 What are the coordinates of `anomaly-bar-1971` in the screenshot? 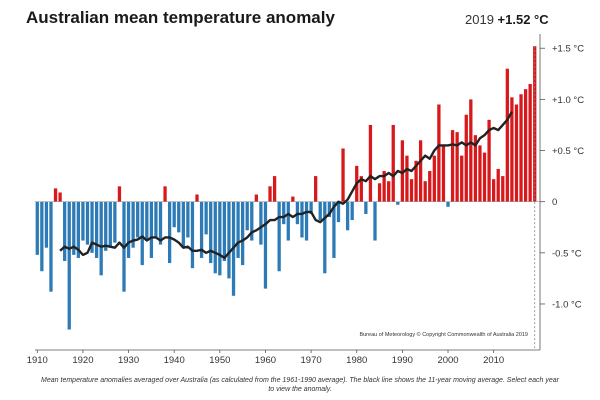 It's located at (316, 189).